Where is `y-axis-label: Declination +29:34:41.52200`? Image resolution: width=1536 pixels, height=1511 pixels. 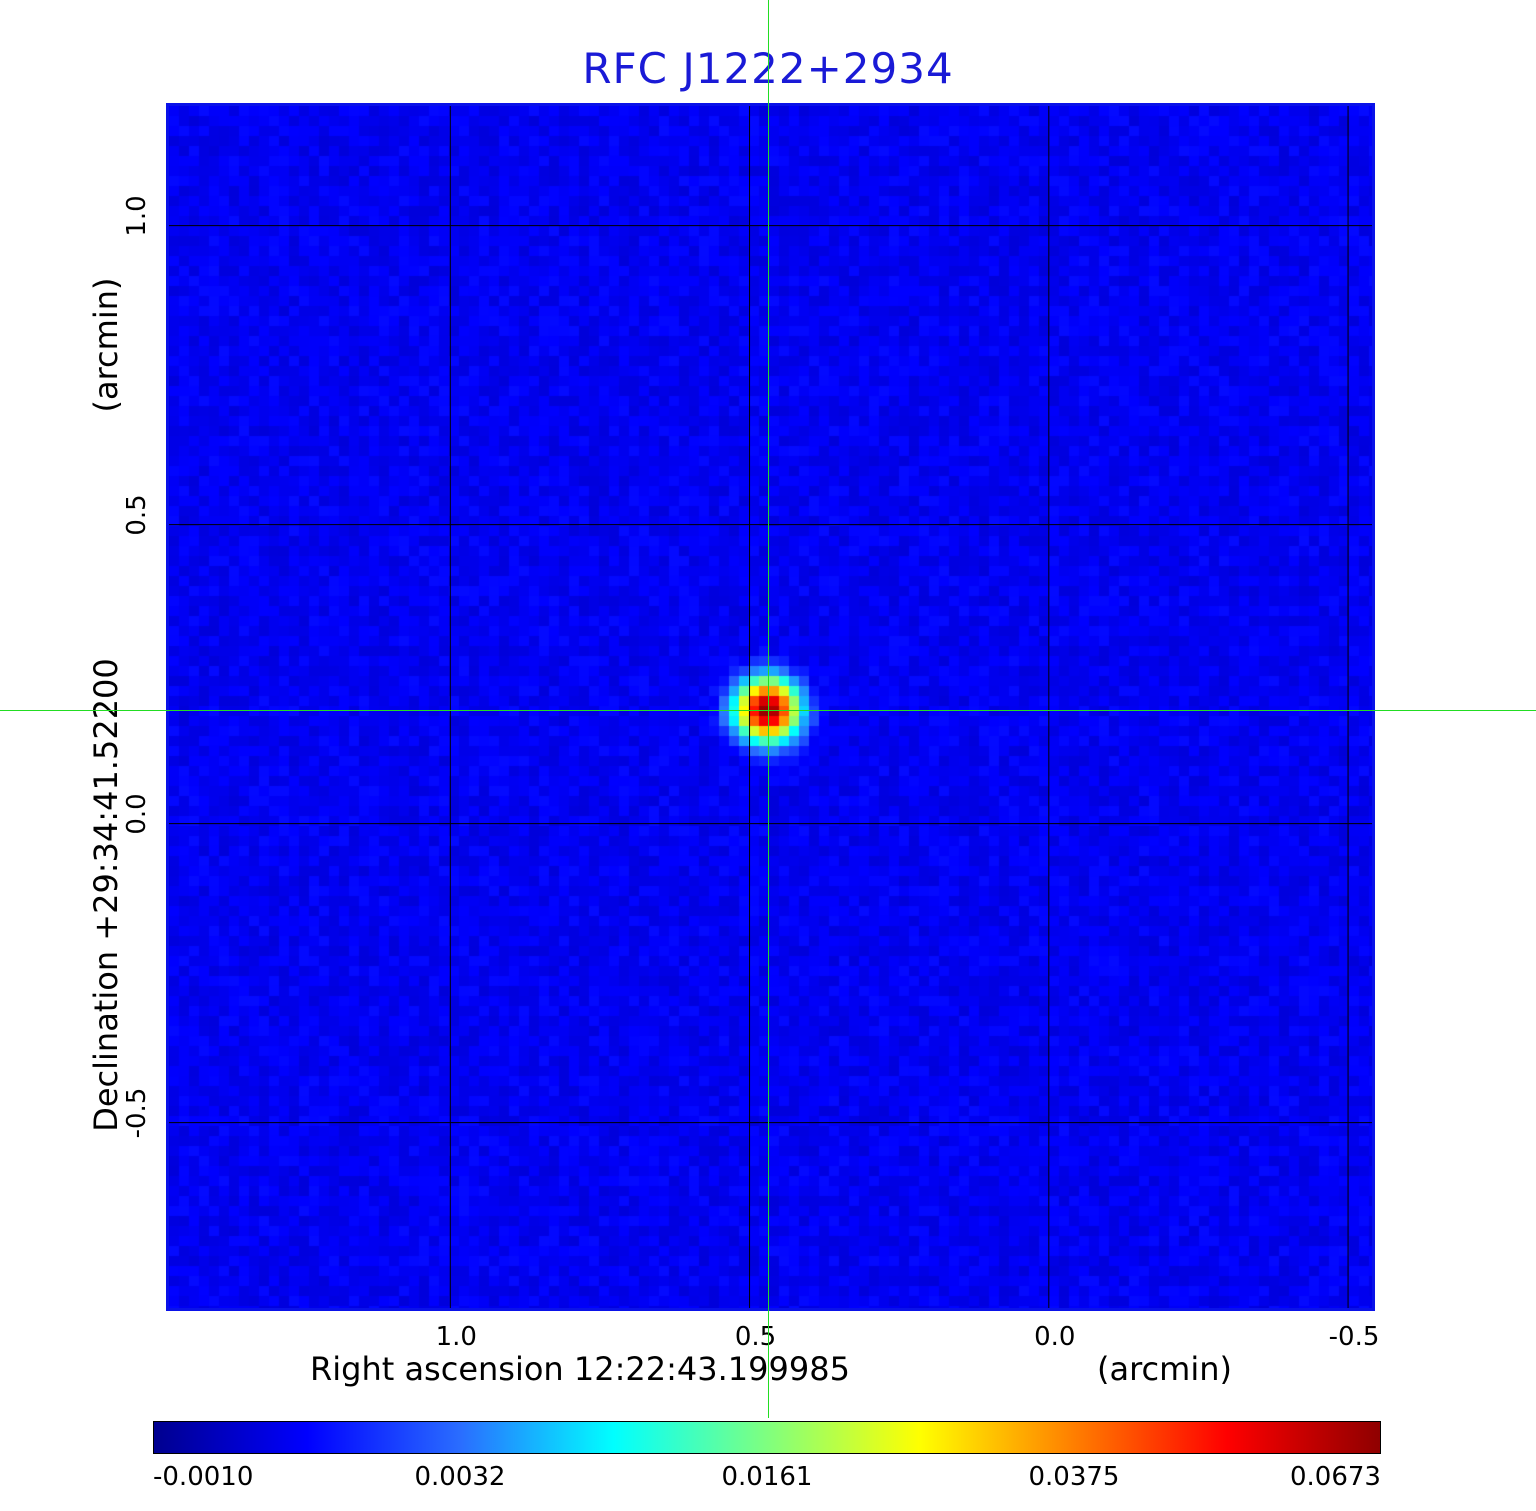 y-axis-label: Declination +29:34:41.52200 is located at coordinates (106, 895).